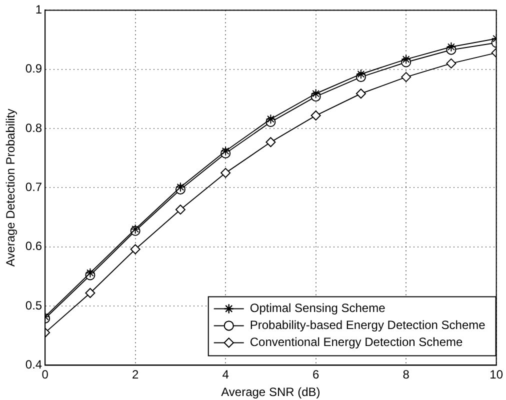 Image resolution: width=506 pixels, height=400 pixels. I want to click on x-axis-title: Average SNR (dB), so click(270, 392).